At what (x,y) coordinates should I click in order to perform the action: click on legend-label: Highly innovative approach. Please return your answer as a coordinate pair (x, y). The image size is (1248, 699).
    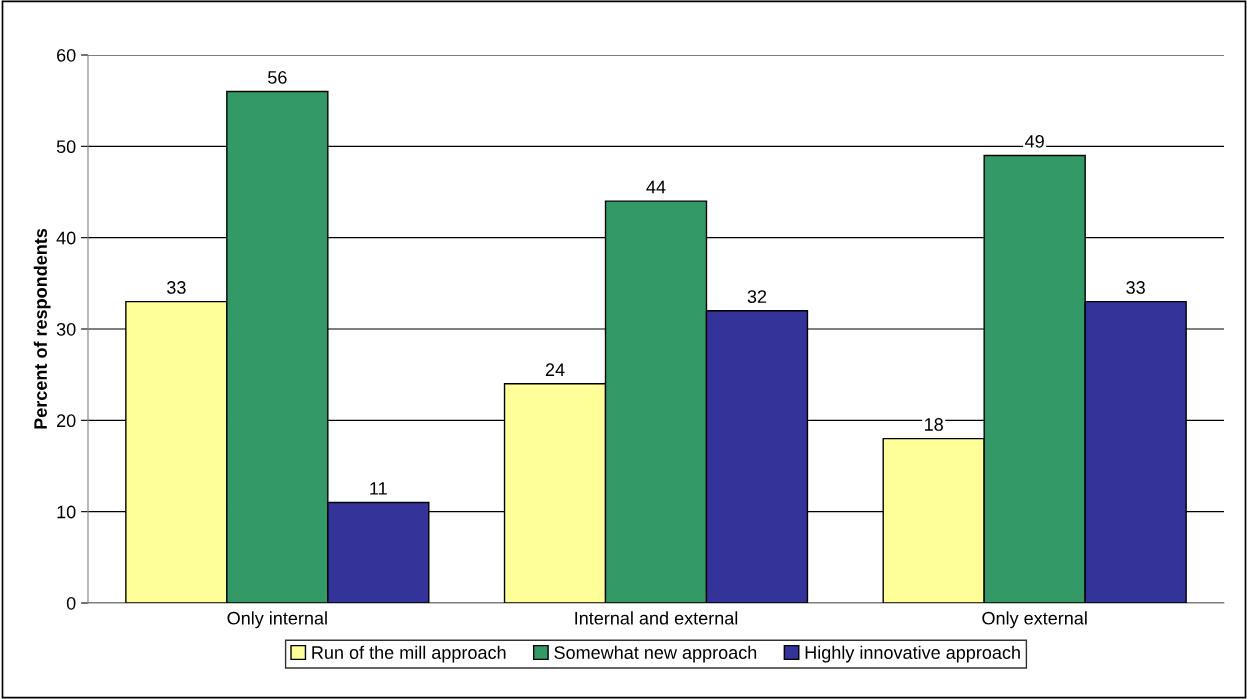
    Looking at the image, I should click on (912, 654).